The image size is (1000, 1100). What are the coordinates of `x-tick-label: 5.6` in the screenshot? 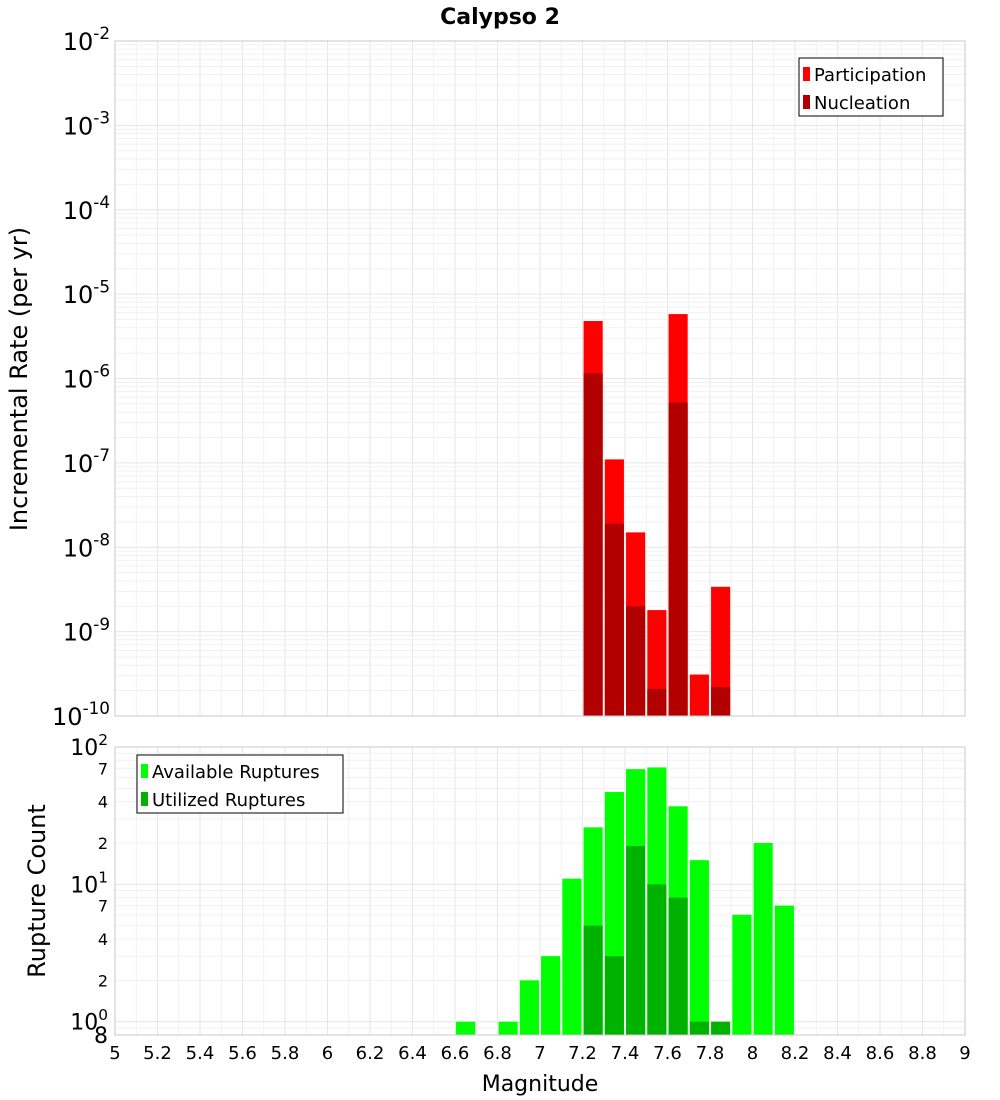 It's located at (242, 1053).